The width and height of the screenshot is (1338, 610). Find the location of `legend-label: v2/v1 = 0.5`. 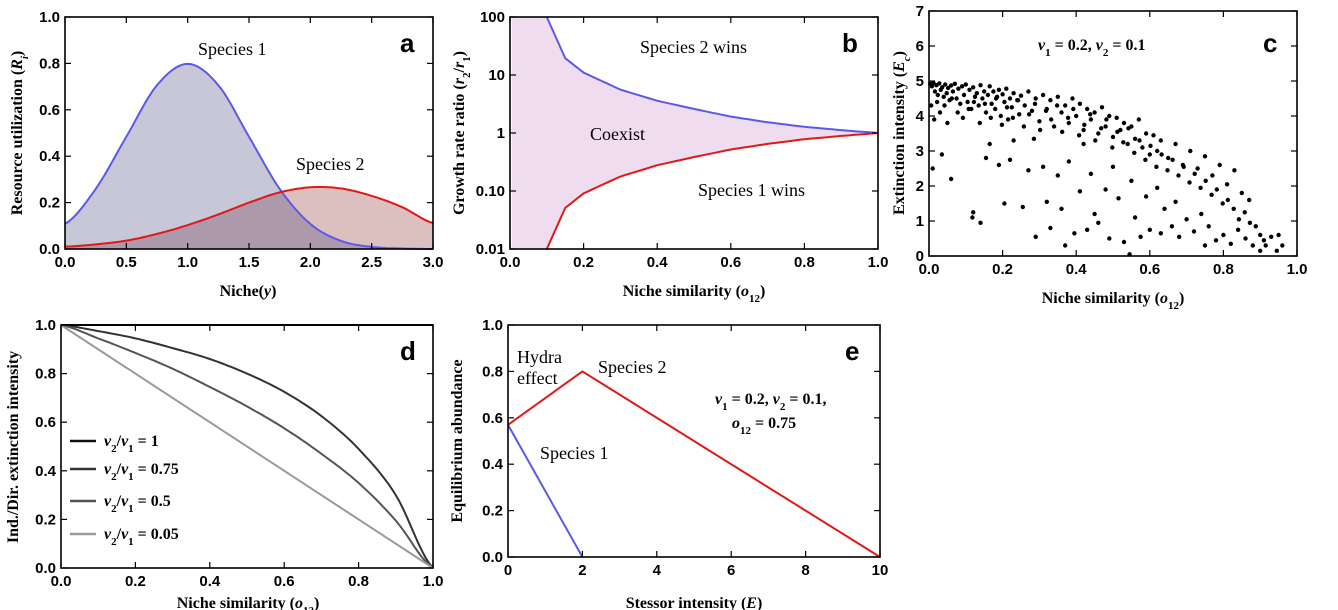

legend-label: v2/v1 = 0.5 is located at coordinates (137, 504).